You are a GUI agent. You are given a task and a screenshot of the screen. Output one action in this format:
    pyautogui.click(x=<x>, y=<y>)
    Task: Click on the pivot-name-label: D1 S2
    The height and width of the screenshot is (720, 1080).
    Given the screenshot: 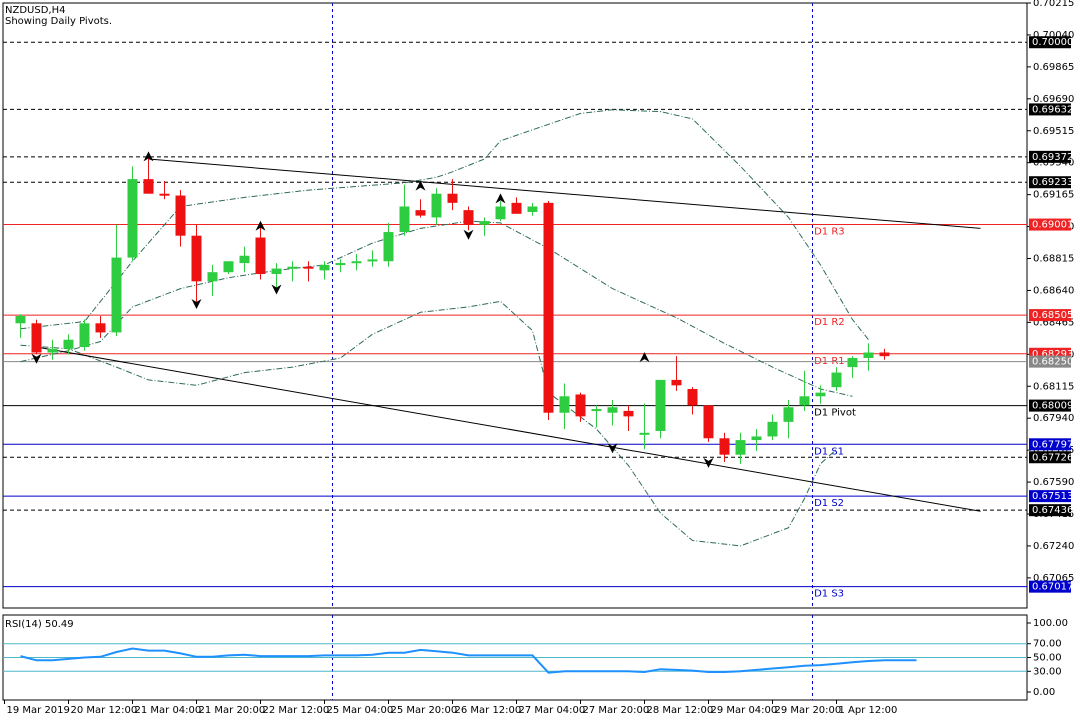 What is the action you would take?
    pyautogui.click(x=829, y=503)
    